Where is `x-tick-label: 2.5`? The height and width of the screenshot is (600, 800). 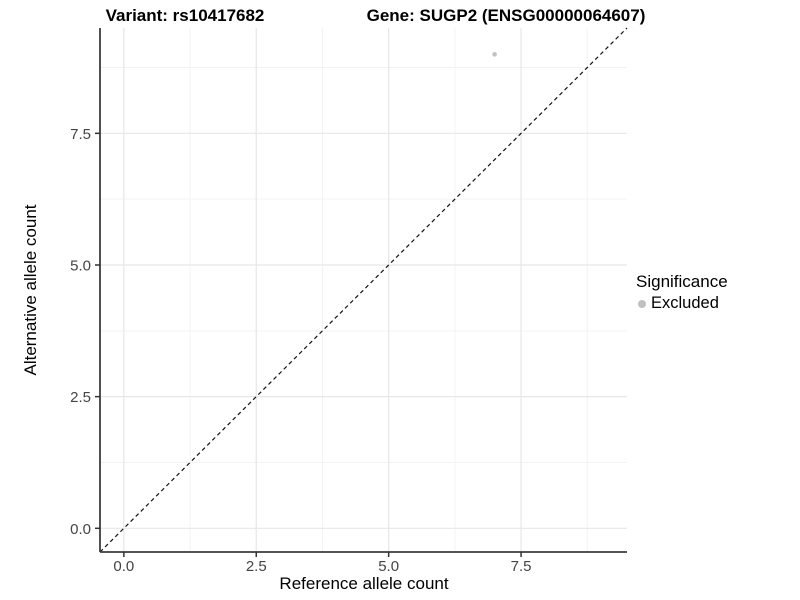 x-tick-label: 2.5 is located at coordinates (256, 566).